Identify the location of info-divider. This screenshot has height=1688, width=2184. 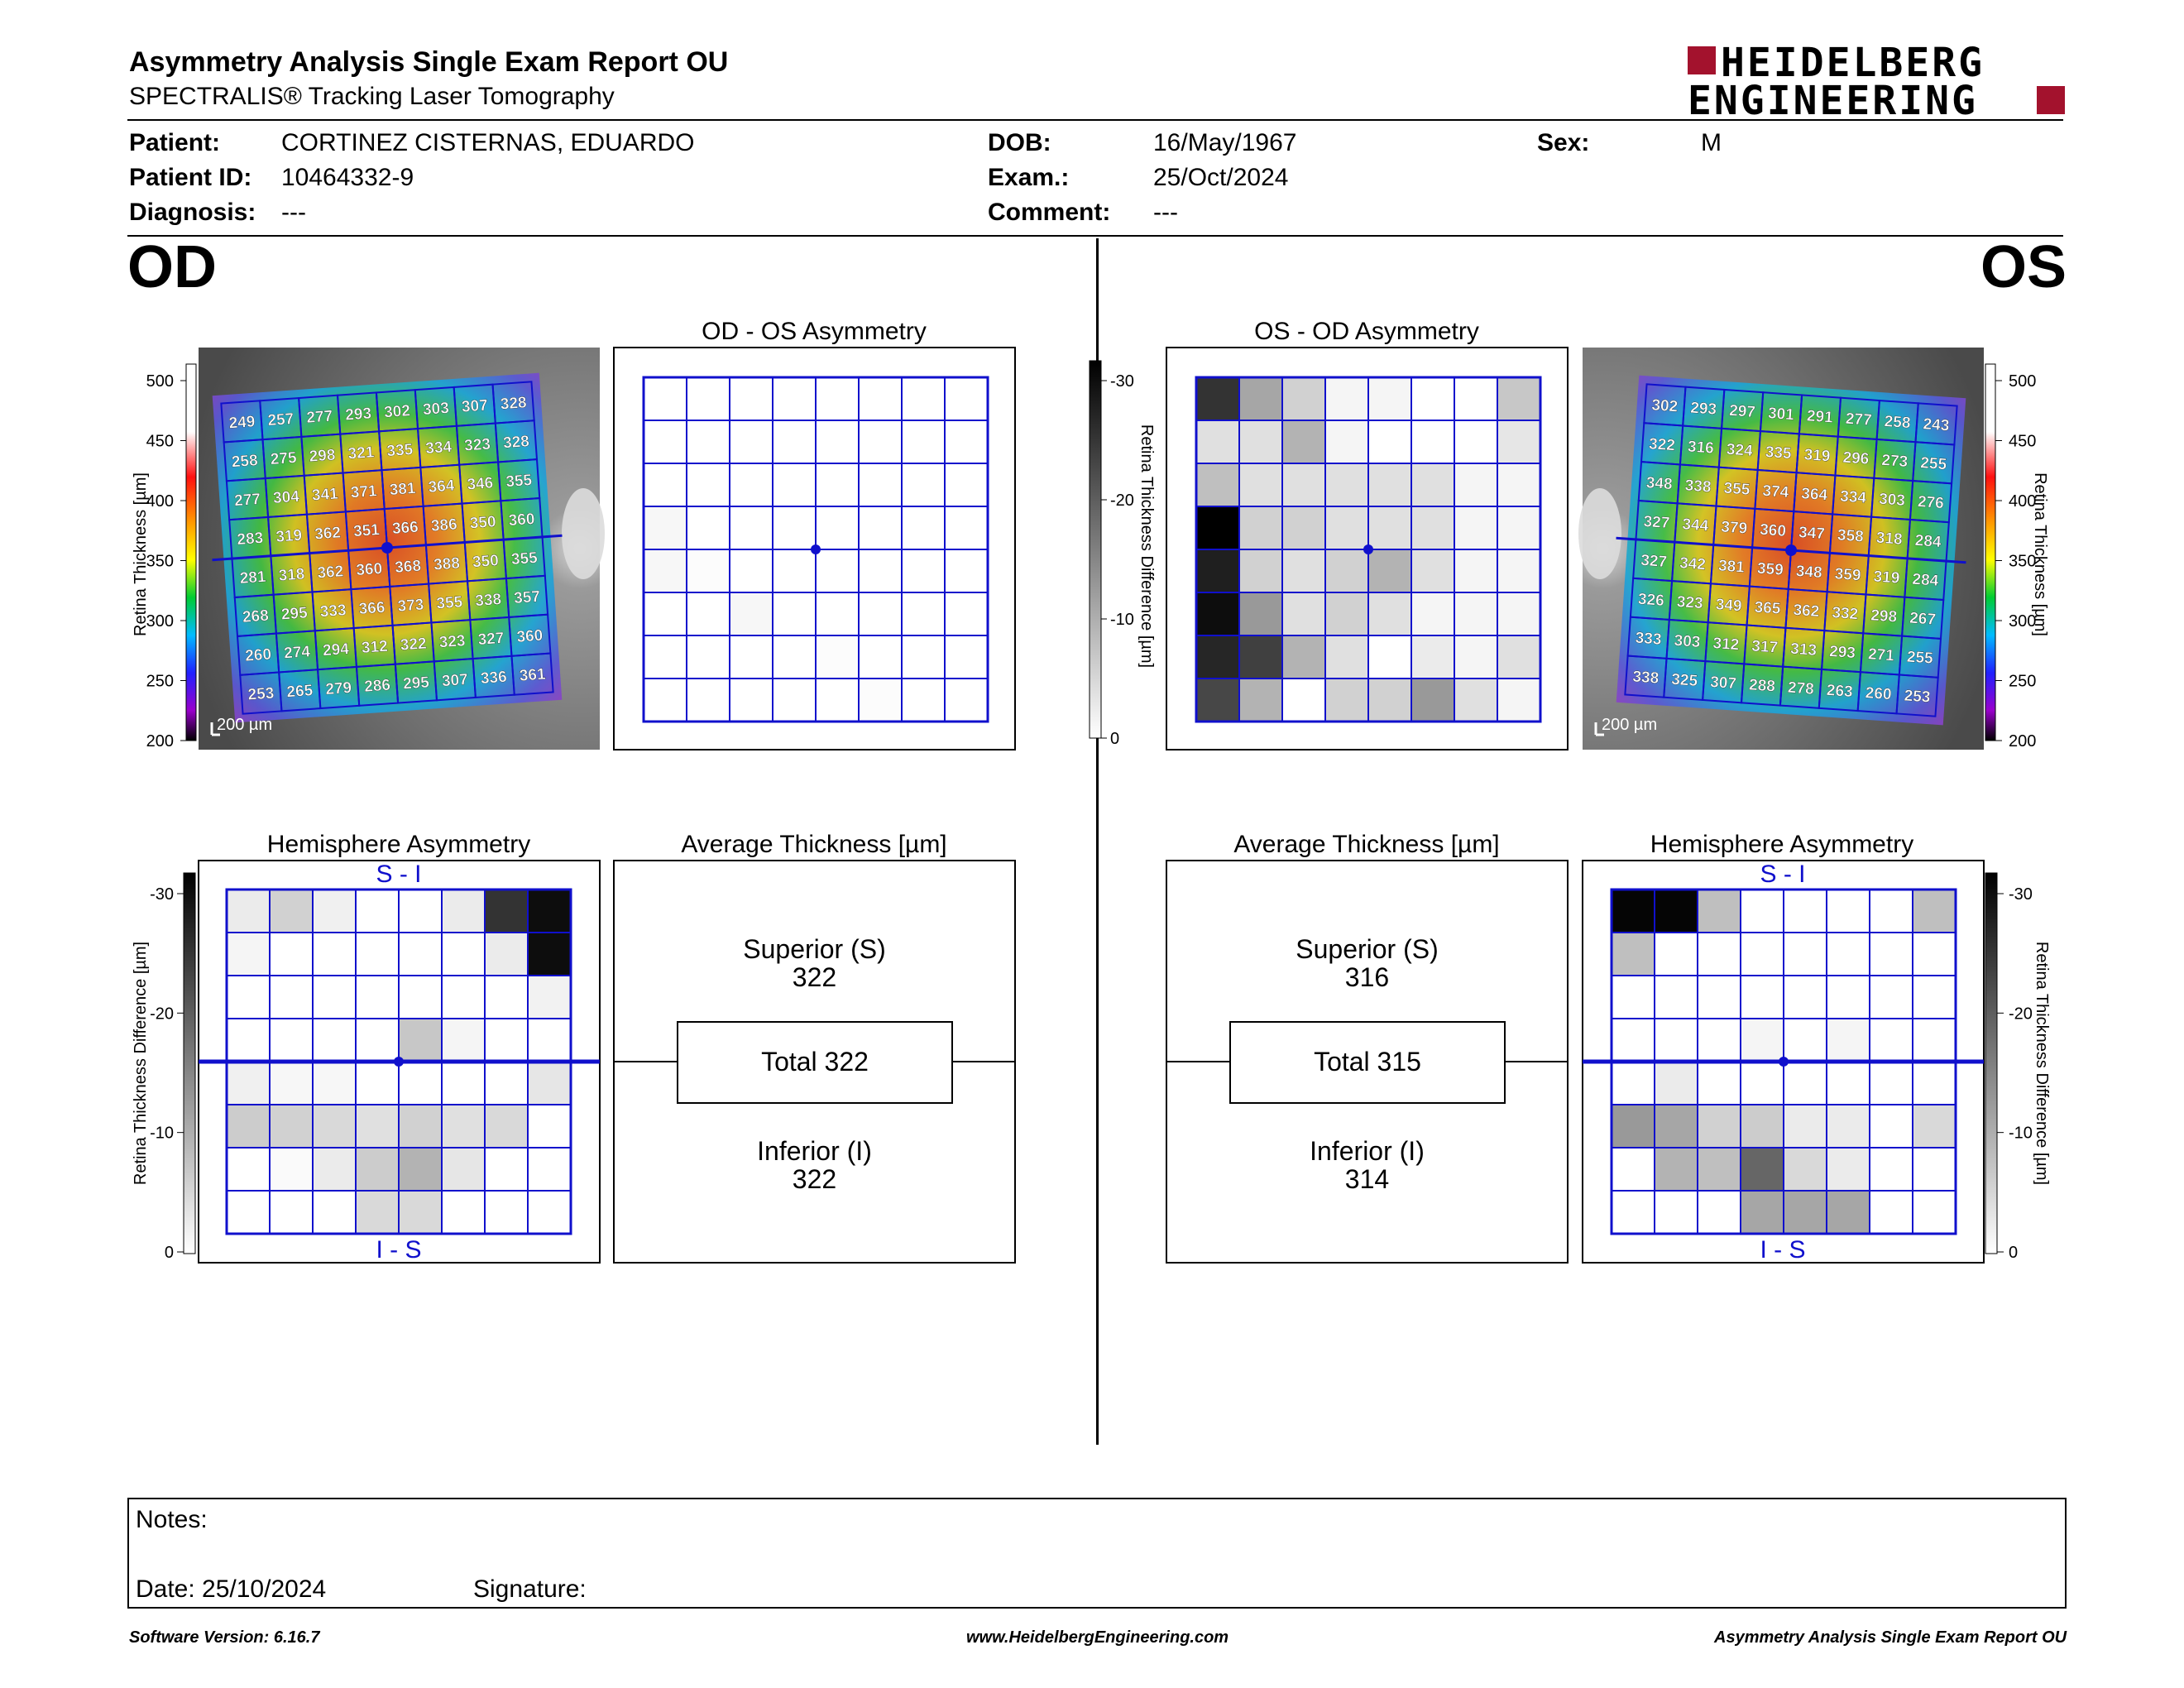
(1095, 236).